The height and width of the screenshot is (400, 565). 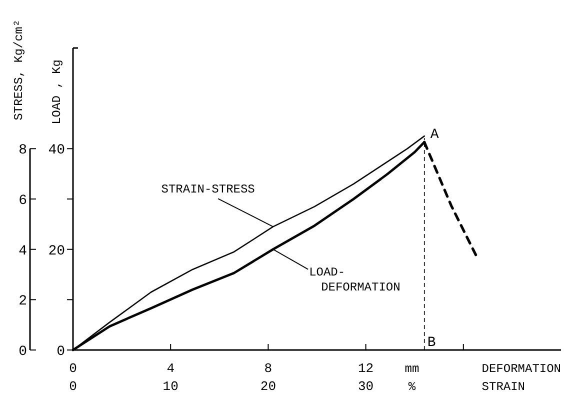 I want to click on text: mm, so click(x=412, y=369).